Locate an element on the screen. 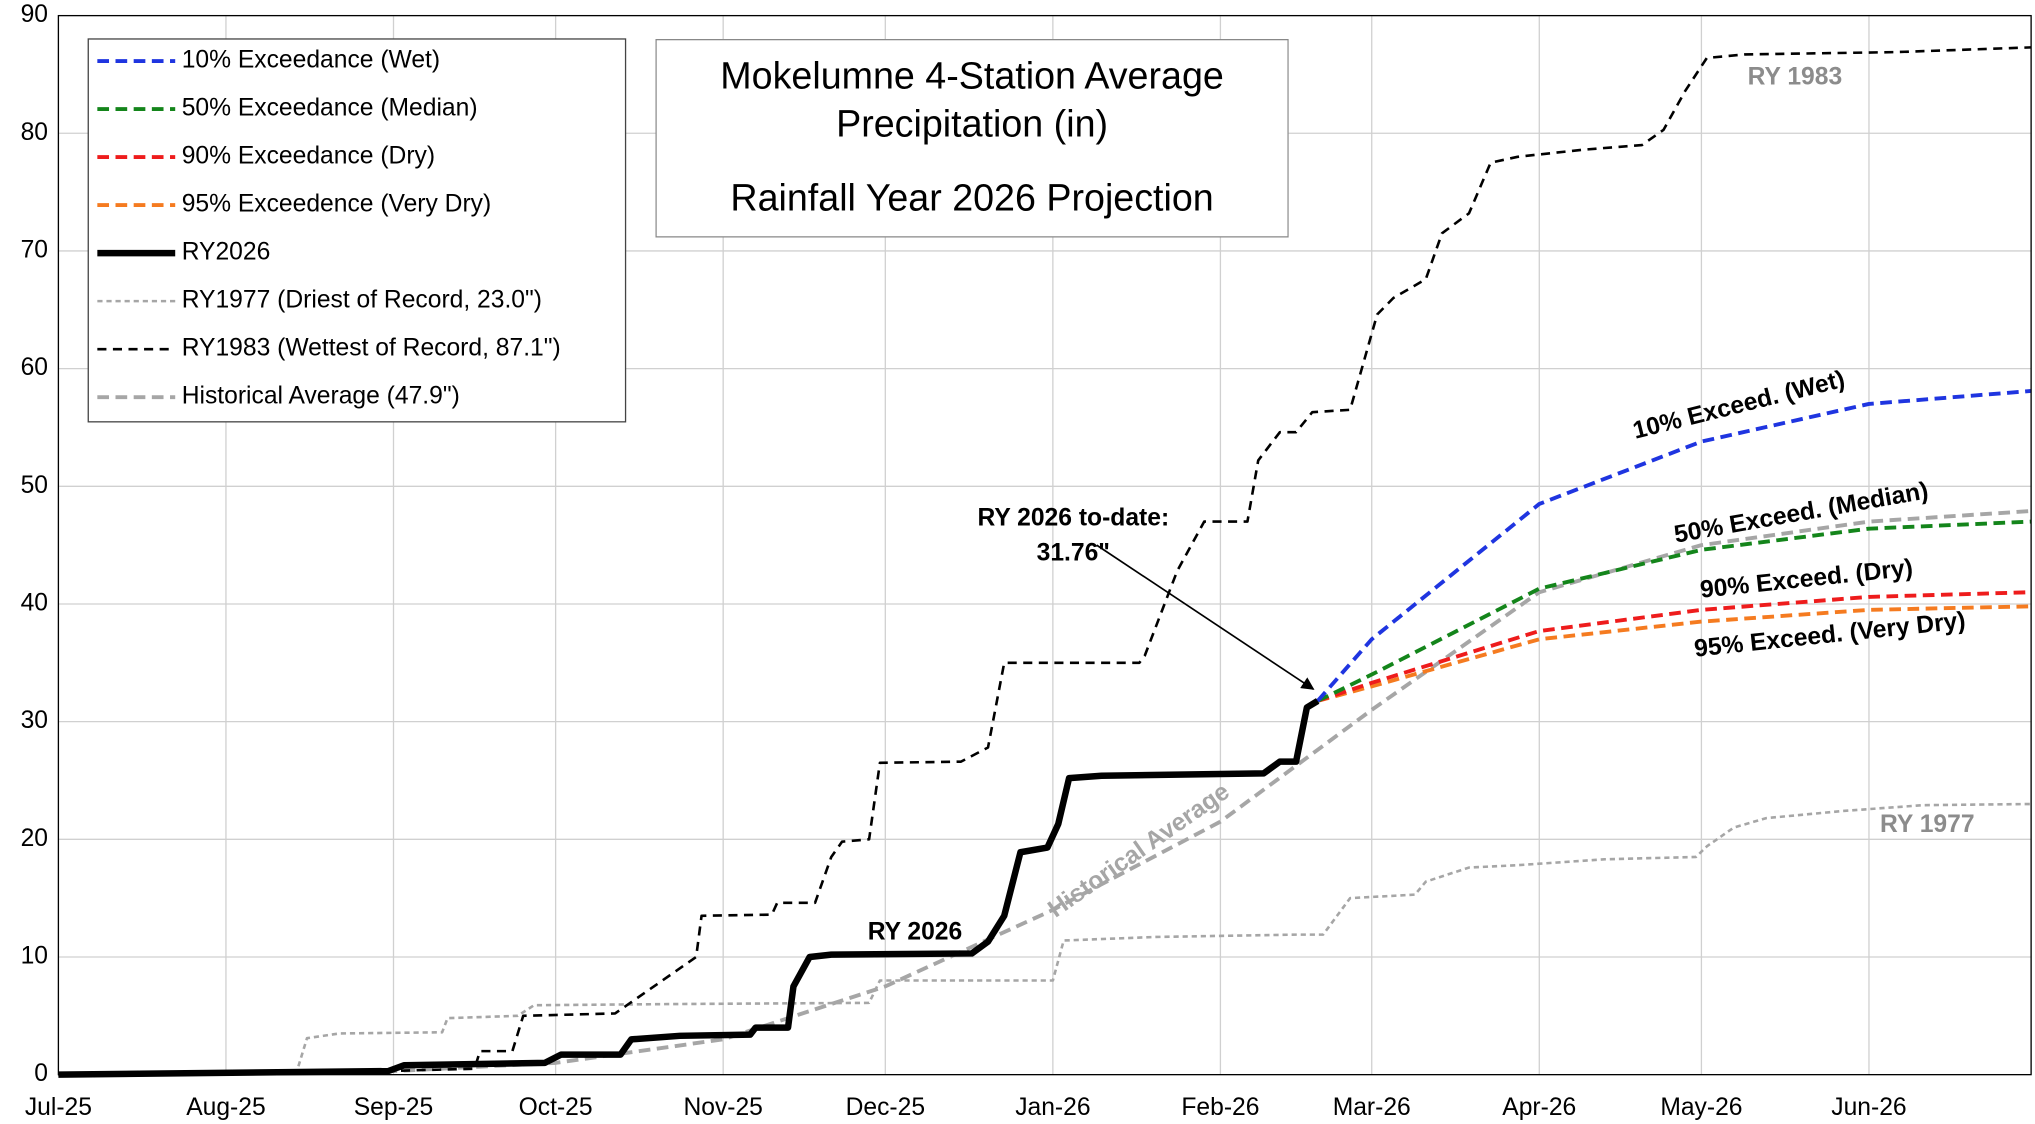  y-tick-label: 30 is located at coordinates (34, 720).